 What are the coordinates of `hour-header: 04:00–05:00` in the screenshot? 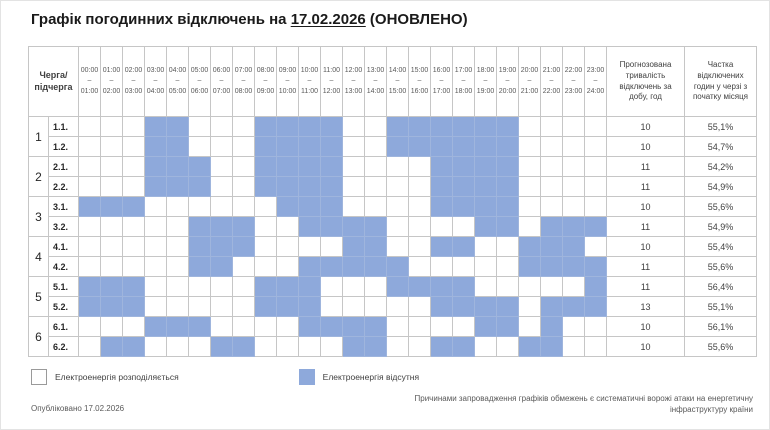 It's located at (177, 81).